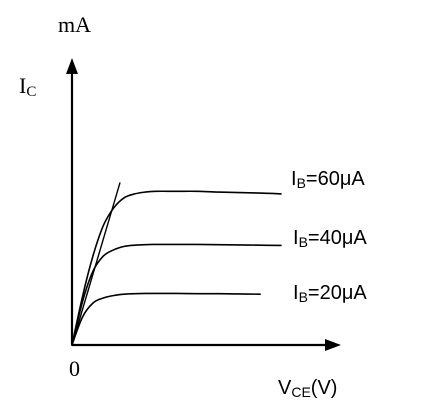 This screenshot has height=417, width=423. I want to click on y-axis-label: IC, so click(27, 86).